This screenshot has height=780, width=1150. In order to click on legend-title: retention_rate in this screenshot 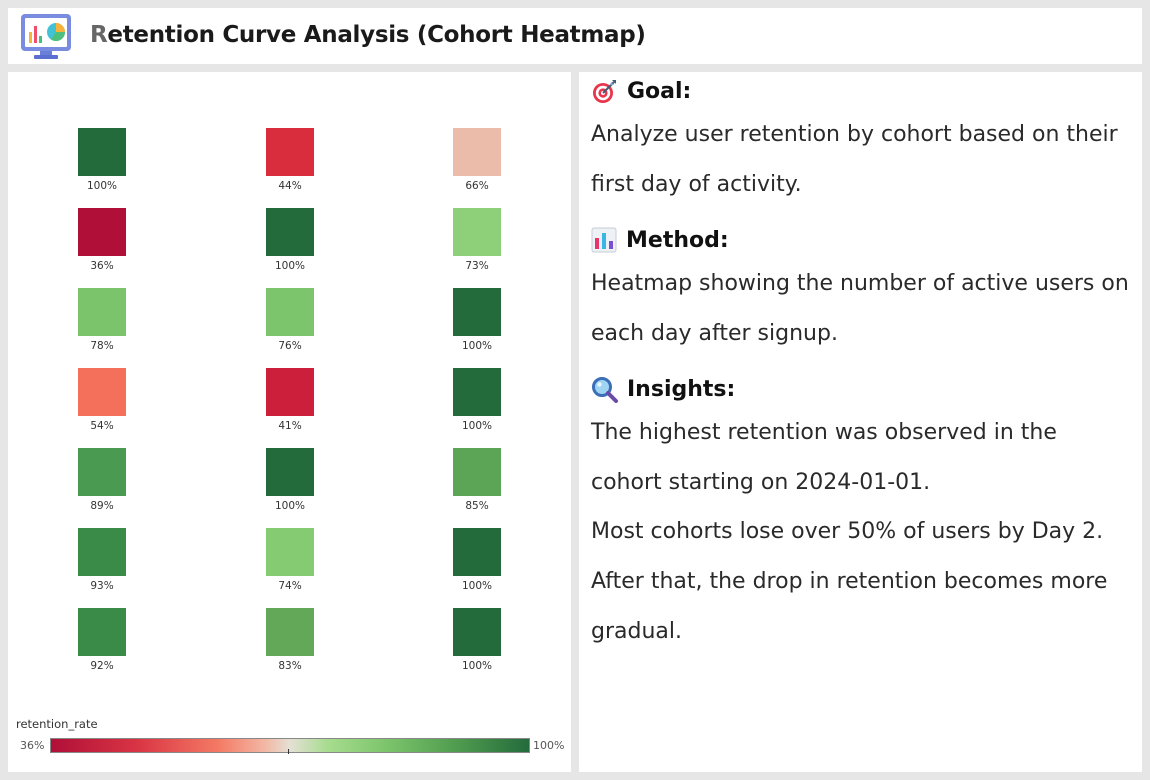, I will do `click(57, 724)`.